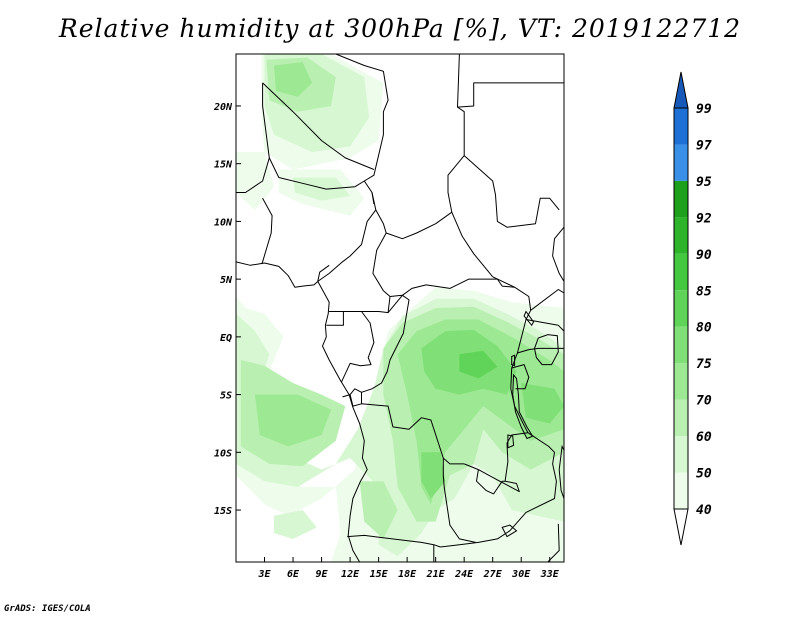  Describe the element at coordinates (223, 222) in the screenshot. I see `y-tick-label: 10N` at that location.